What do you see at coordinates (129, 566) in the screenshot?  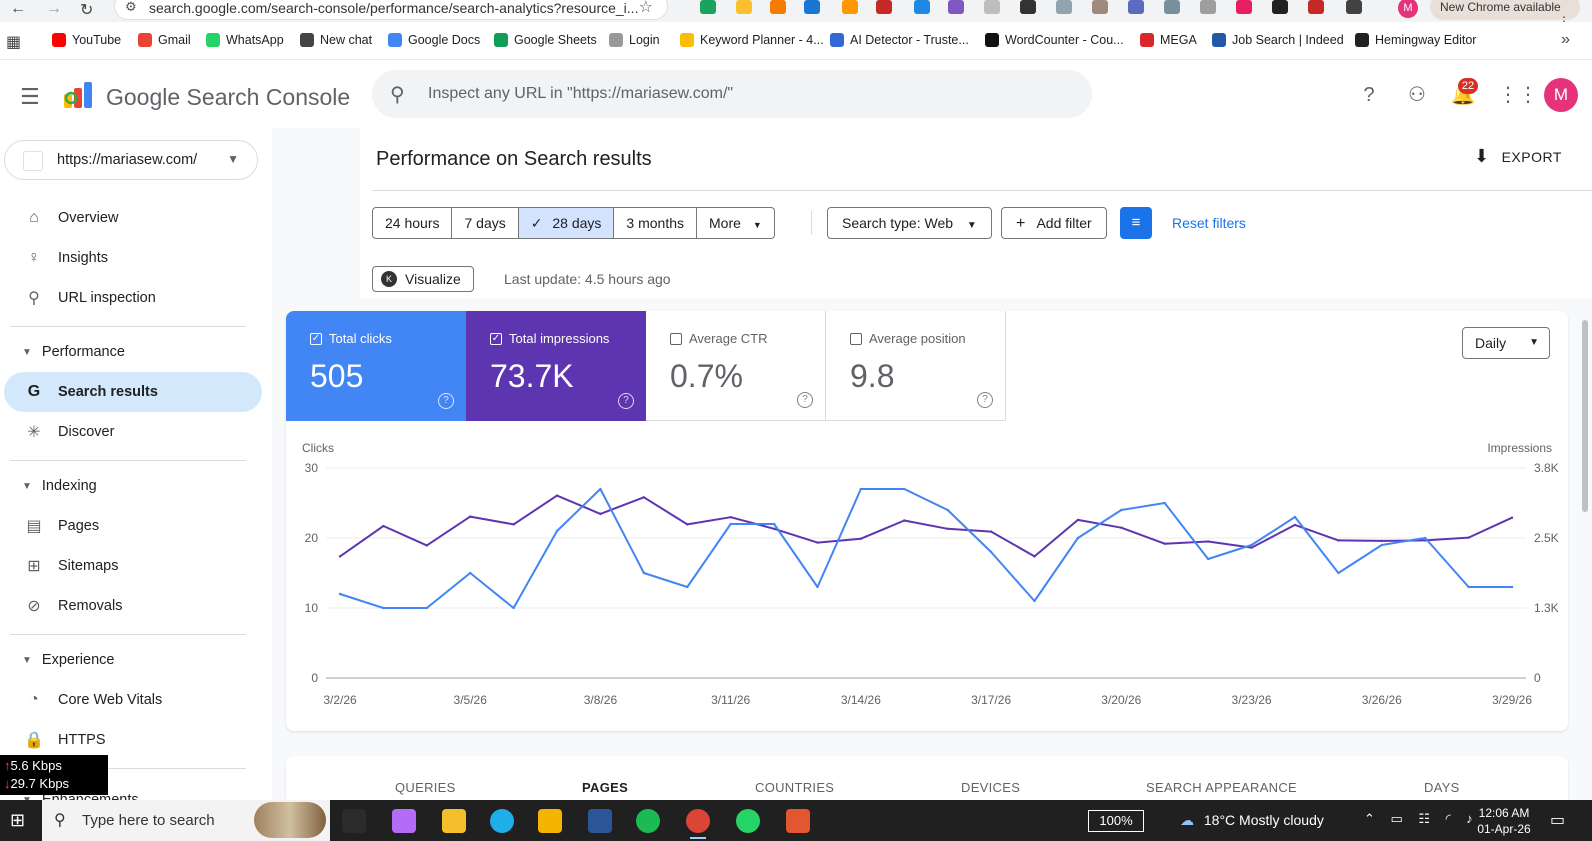 I see `sidebar-item-sitemaps: ⊞ Sitemaps` at bounding box center [129, 566].